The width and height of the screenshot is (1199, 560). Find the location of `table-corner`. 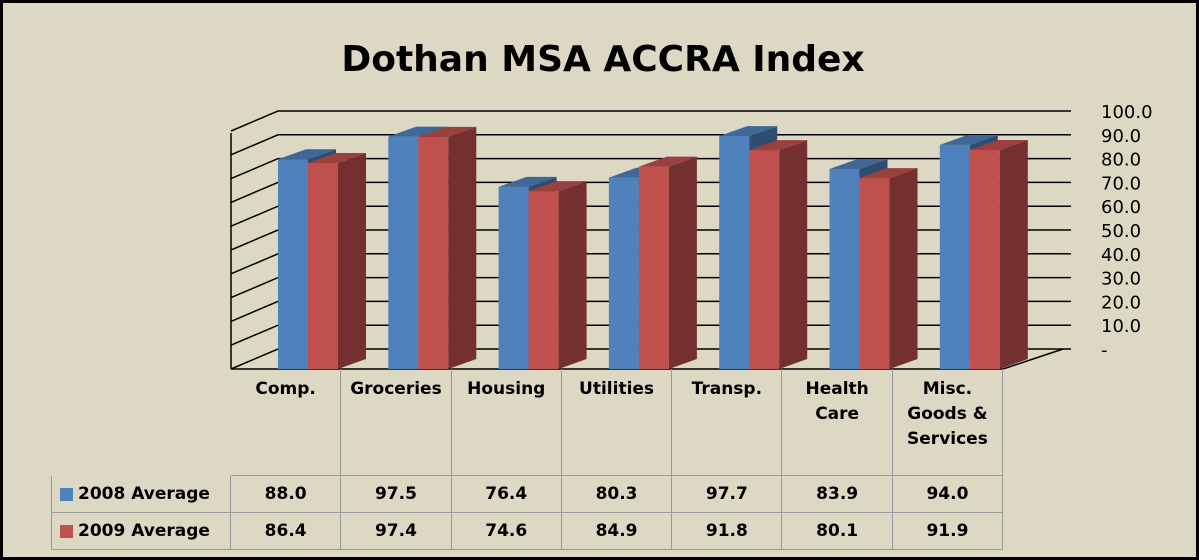

table-corner is located at coordinates (141, 422).